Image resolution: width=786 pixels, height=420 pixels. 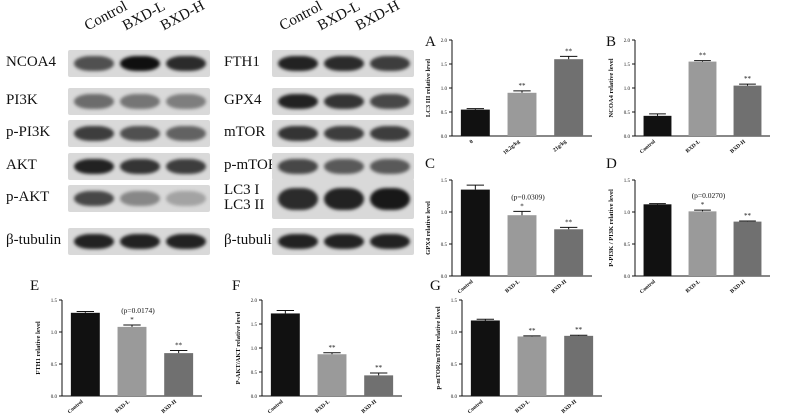 I want to click on blot-row-label: PI3K, so click(x=22, y=100).